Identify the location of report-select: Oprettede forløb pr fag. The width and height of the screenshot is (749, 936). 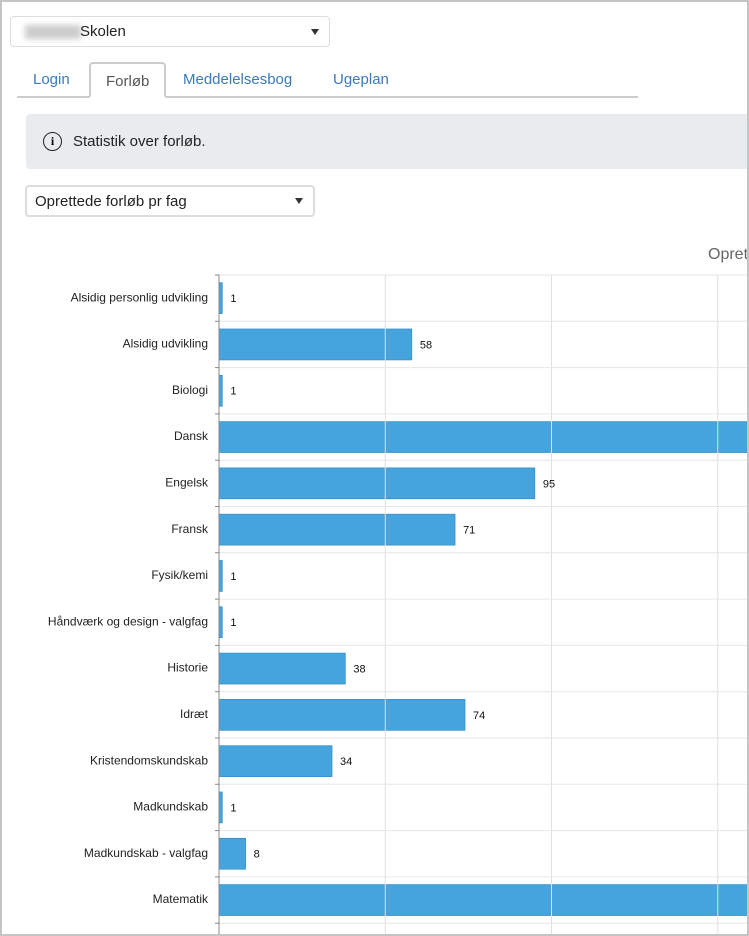
(170, 201).